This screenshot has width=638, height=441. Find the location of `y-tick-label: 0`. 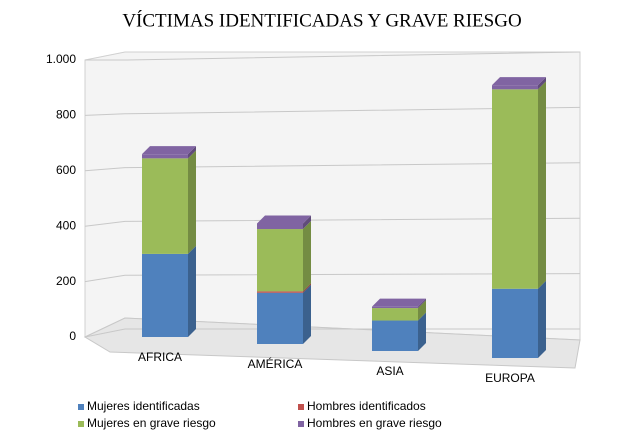

y-tick-label: 0 is located at coordinates (72, 336).